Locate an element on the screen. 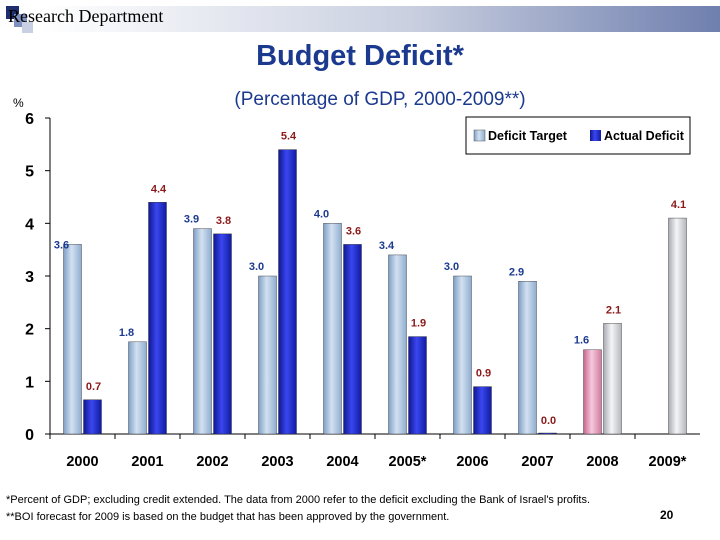  x-tick-label-2008: 2008 is located at coordinates (602, 462).